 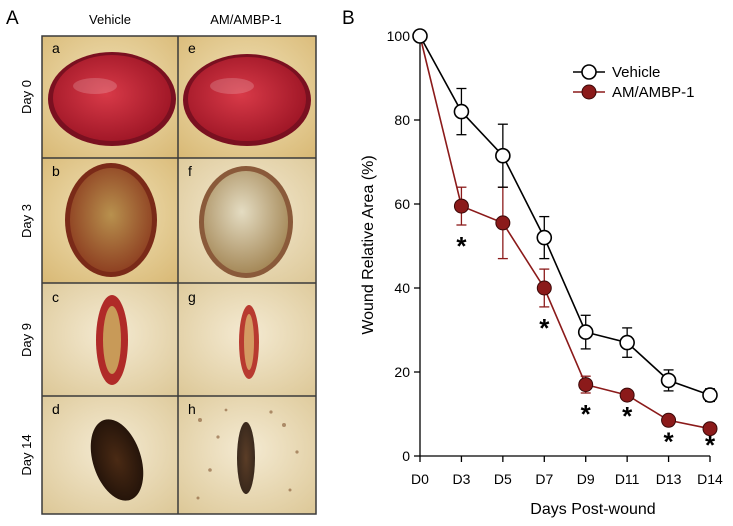 I want to click on x-tick-label: D9, so click(x=586, y=479).